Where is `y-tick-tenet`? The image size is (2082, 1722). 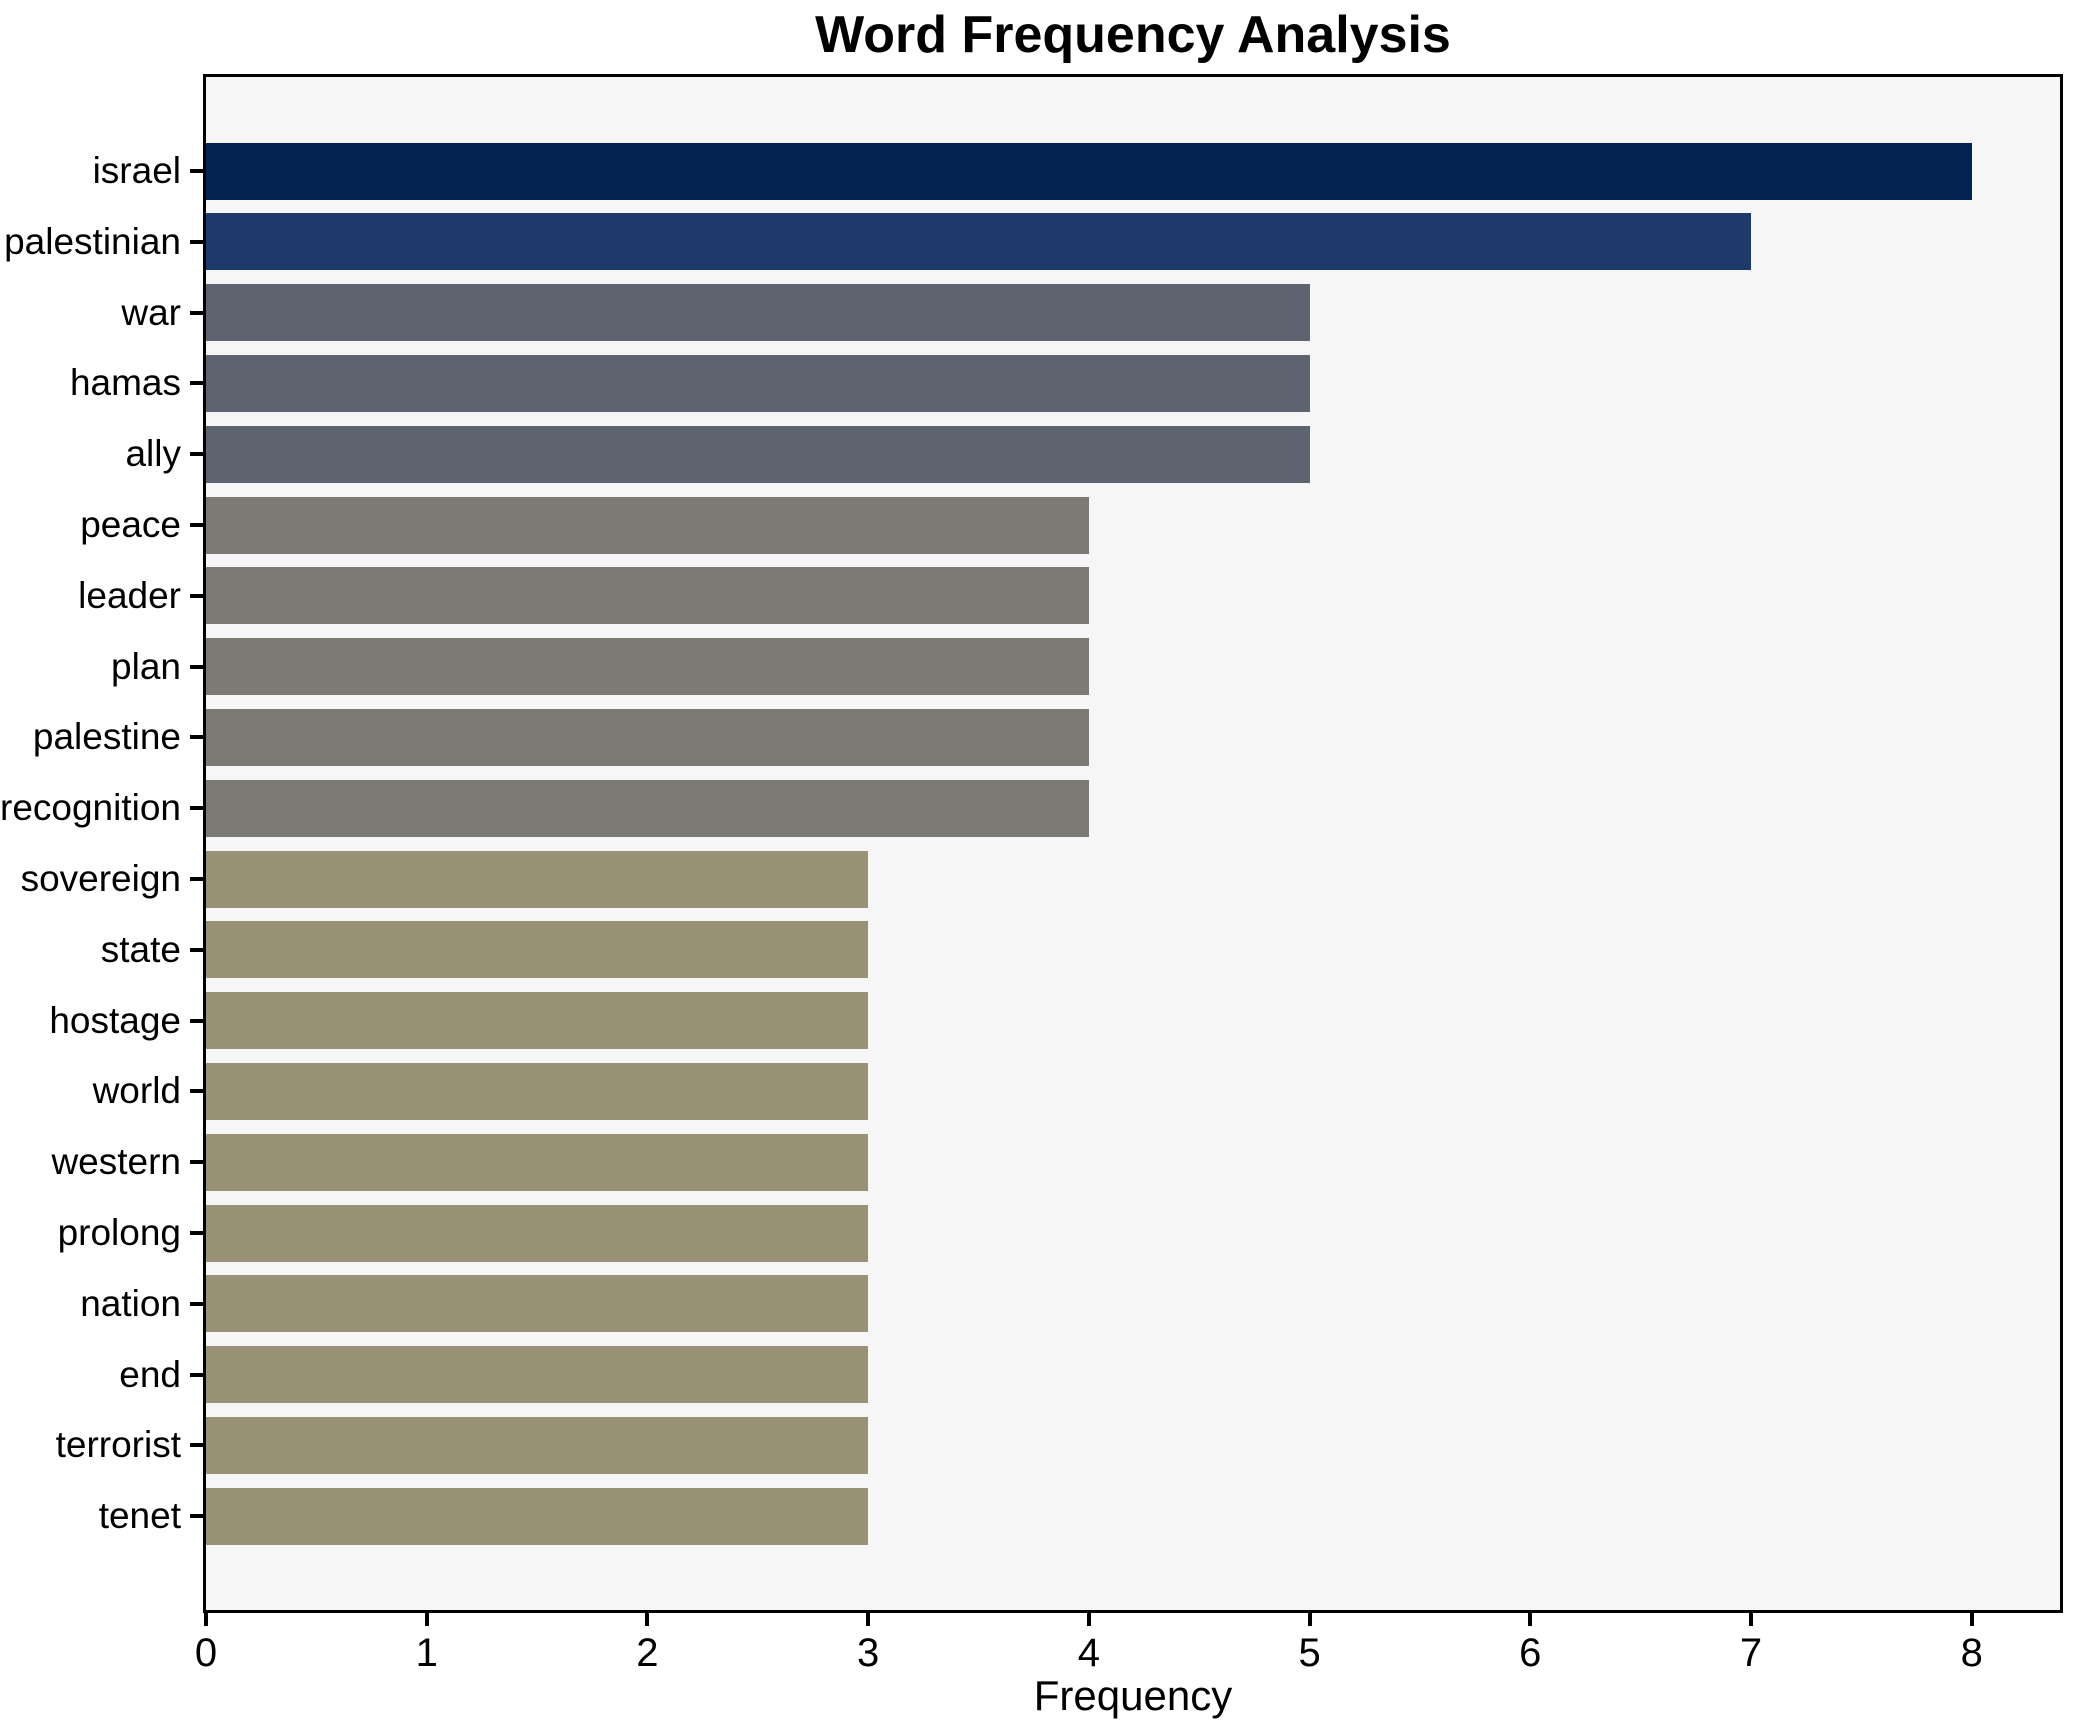 y-tick-tenet is located at coordinates (196, 1516).